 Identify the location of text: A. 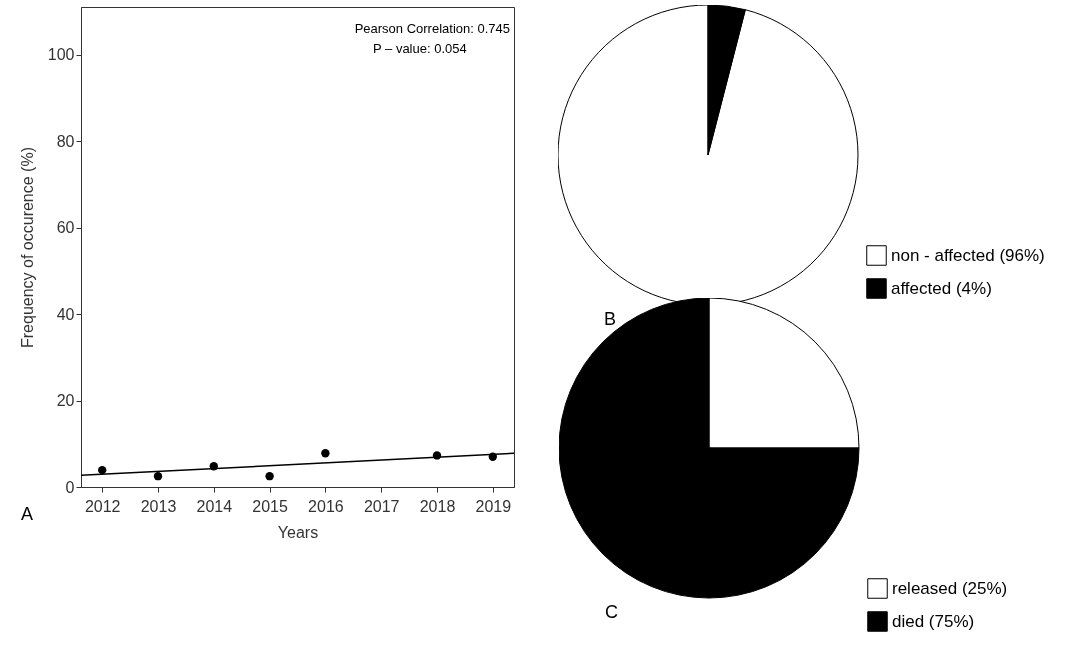
(27, 514).